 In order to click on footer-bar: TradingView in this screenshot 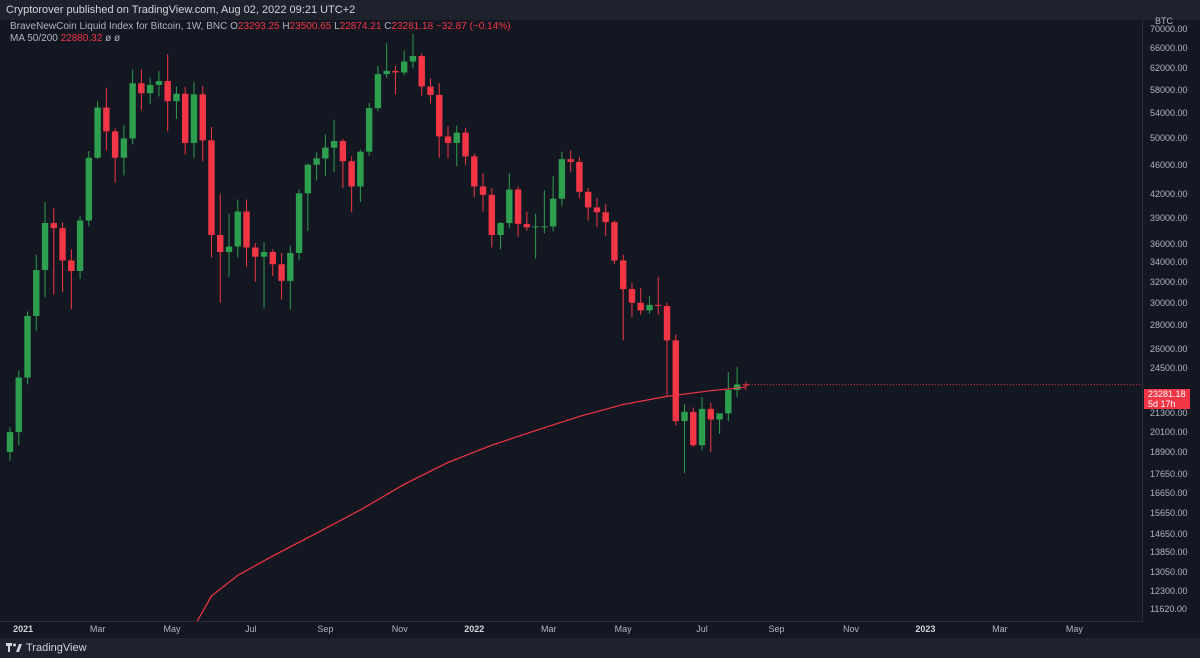, I will do `click(600, 648)`.